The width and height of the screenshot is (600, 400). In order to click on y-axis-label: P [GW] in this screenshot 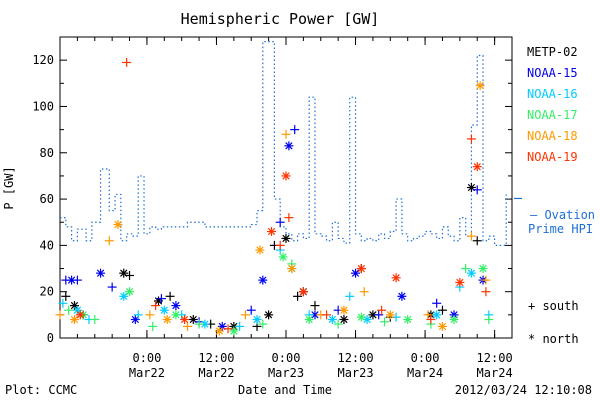, I will do `click(9, 187)`.